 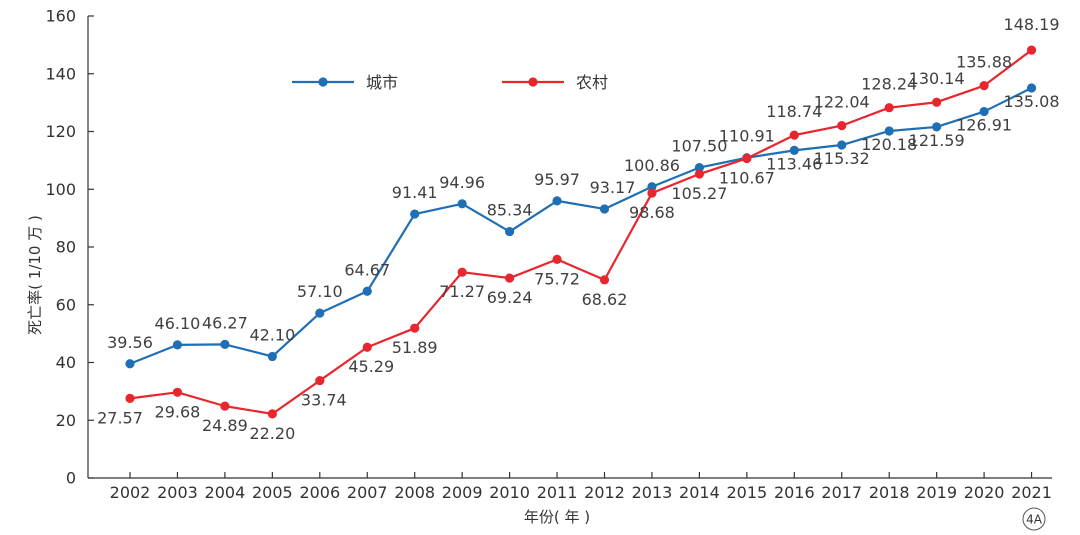 I want to click on data-label: 113.46, so click(x=794, y=163).